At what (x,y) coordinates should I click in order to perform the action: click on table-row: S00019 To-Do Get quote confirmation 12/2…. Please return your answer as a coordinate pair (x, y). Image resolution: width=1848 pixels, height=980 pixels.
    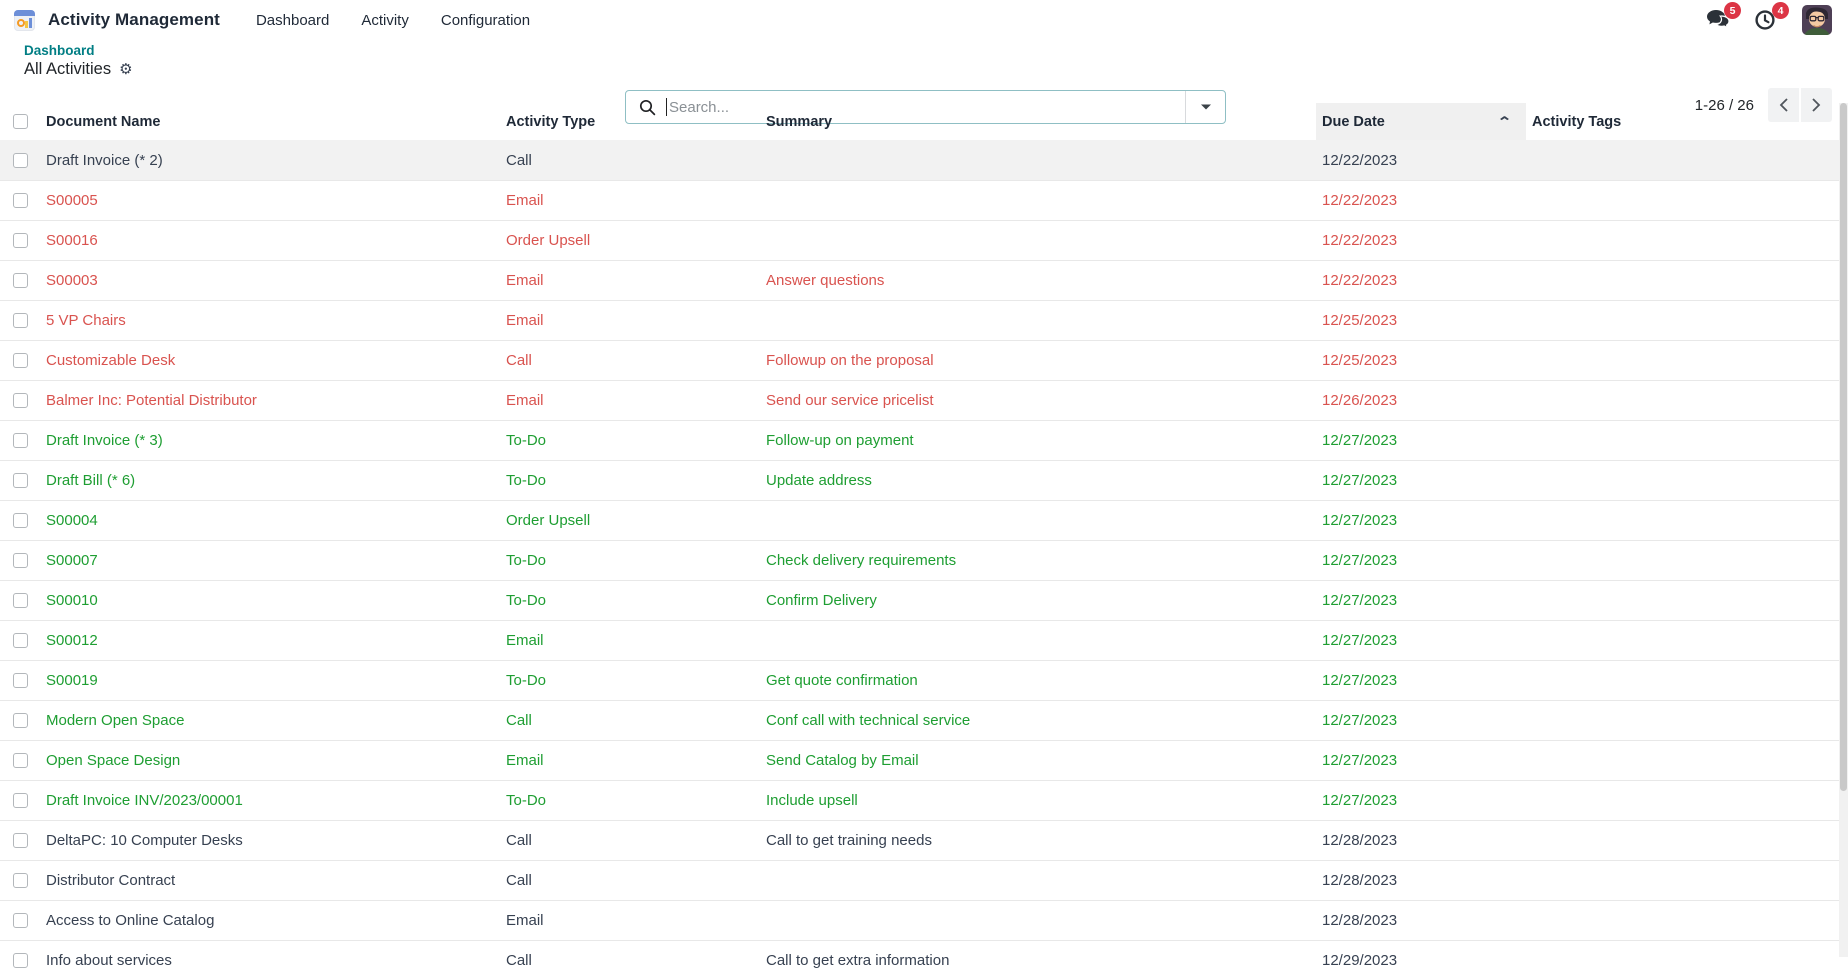
    Looking at the image, I should click on (924, 680).